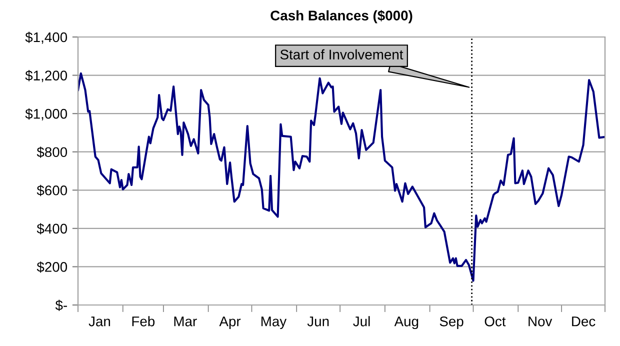 The width and height of the screenshot is (620, 346). What do you see at coordinates (46, 114) in the screenshot?
I see `y-tick-label: $1,000` at bounding box center [46, 114].